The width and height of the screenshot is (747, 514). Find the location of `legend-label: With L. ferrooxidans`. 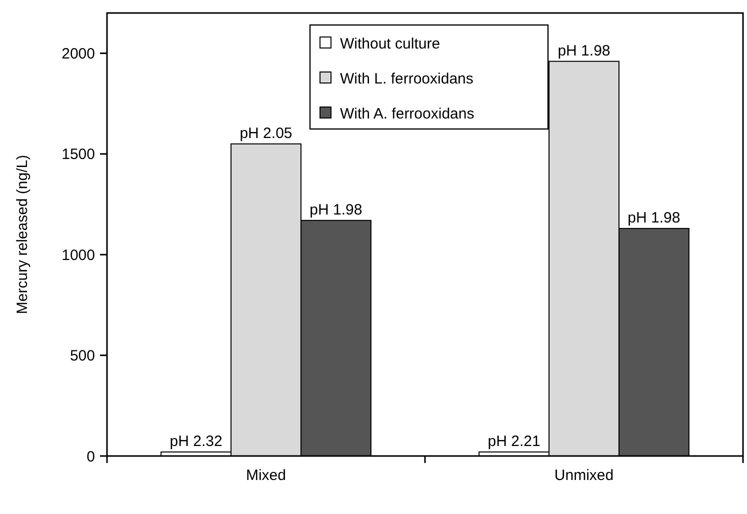

legend-label: With L. ferrooxidans is located at coordinates (407, 79).